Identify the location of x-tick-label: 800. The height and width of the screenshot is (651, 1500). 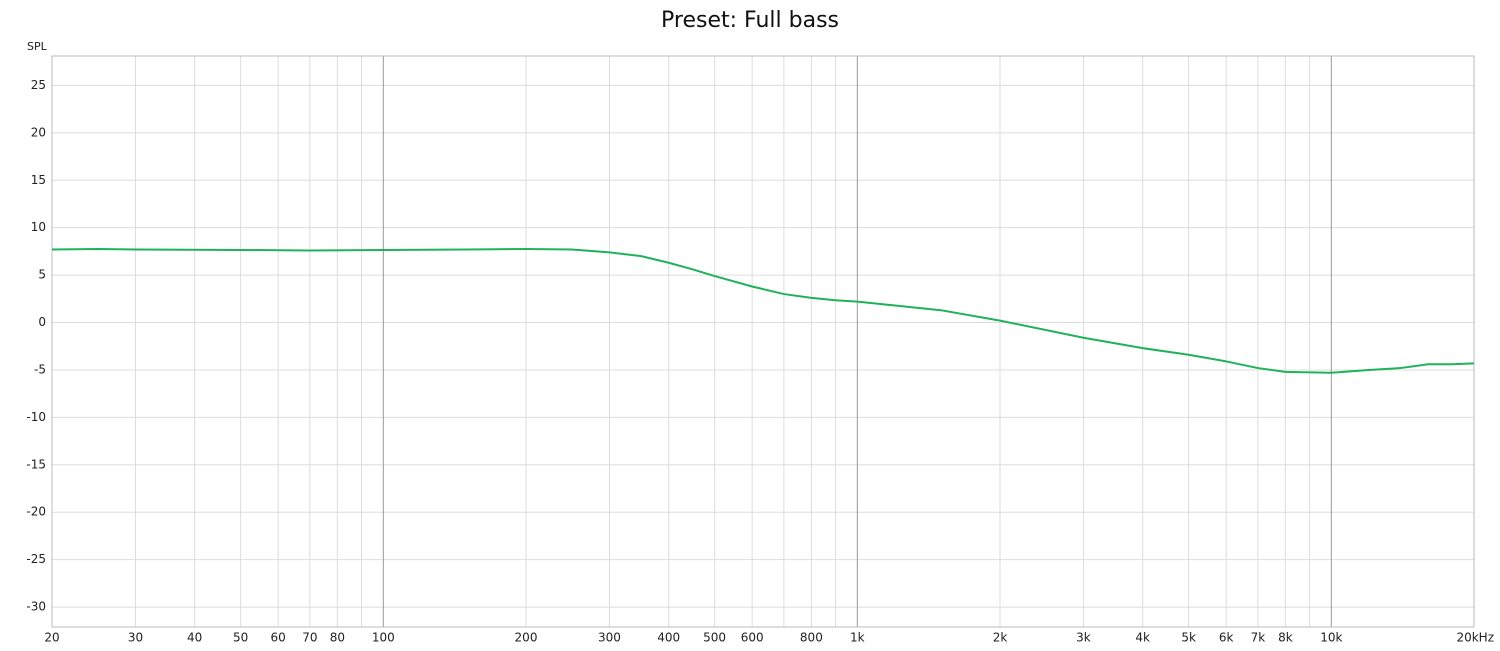
(811, 638).